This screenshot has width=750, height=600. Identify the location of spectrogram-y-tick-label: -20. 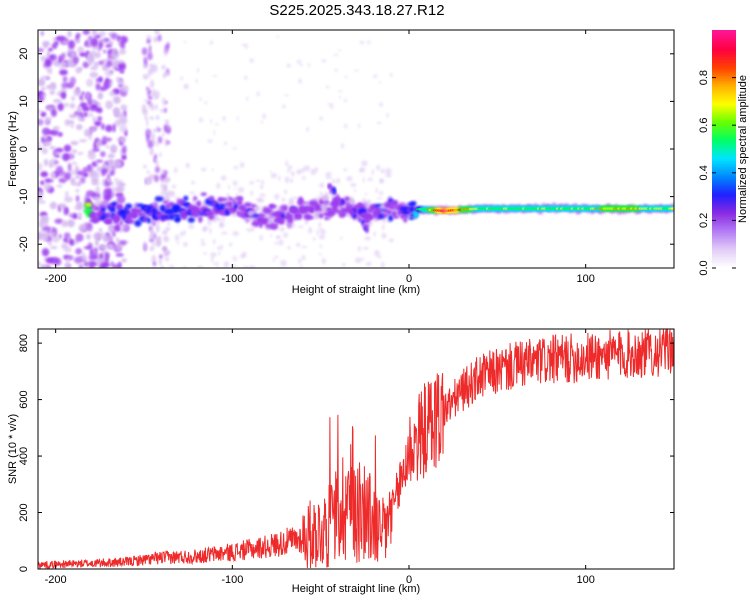
(24, 244).